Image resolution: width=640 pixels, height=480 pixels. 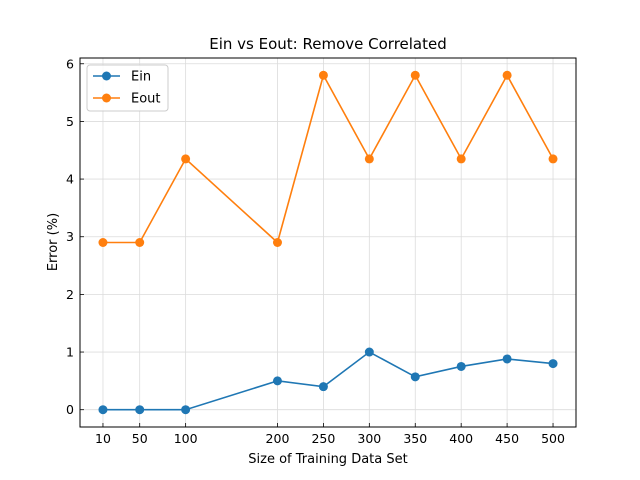 I want to click on x-axis: 10 50 100 200 250 300 350 400 450 500, so click(x=330, y=434).